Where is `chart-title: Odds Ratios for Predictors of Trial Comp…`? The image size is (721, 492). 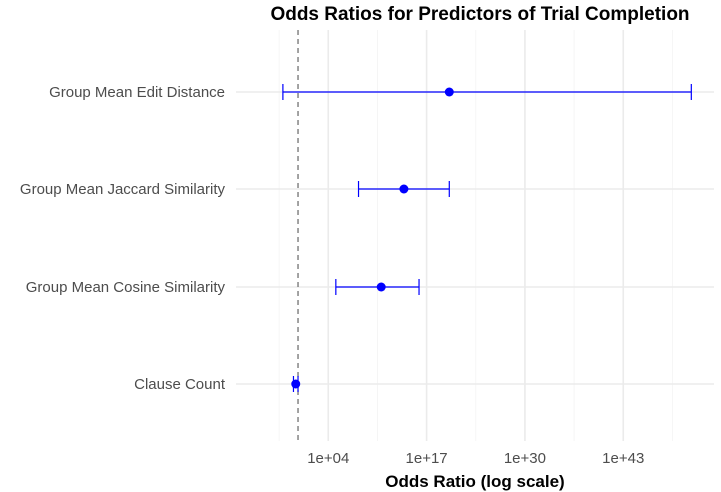 chart-title: Odds Ratios for Predictors of Trial Comp… is located at coordinates (479, 14).